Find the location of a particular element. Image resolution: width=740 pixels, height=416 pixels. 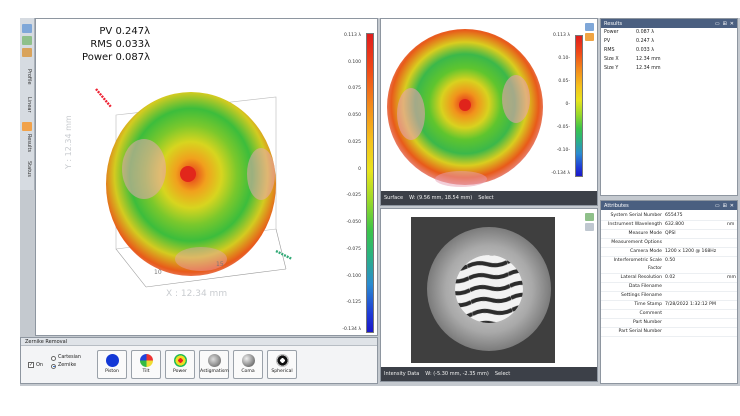

surface-status-select: Select is located at coordinates (486, 198).